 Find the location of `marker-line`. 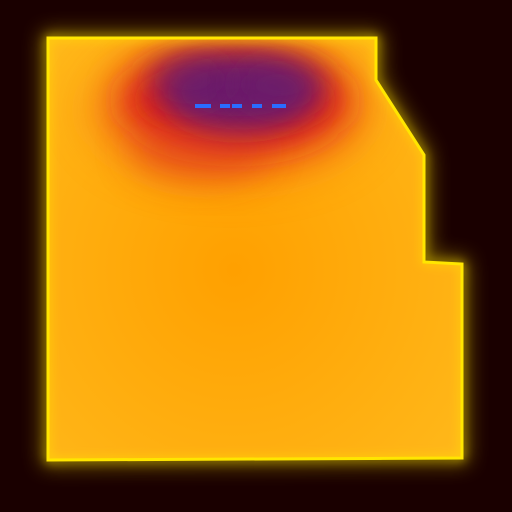

marker-line is located at coordinates (240, 106).